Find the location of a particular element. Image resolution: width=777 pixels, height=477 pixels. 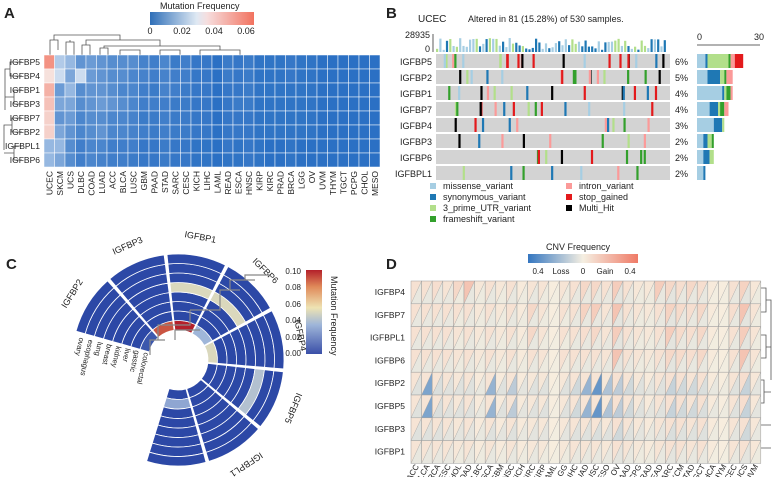

panel-a-row-label: IGFBP6 is located at coordinates (25, 160).